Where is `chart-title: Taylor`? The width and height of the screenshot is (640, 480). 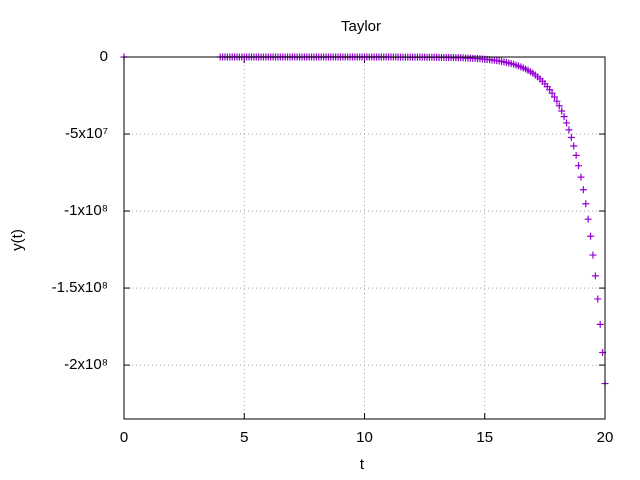
chart-title: Taylor is located at coordinates (361, 26).